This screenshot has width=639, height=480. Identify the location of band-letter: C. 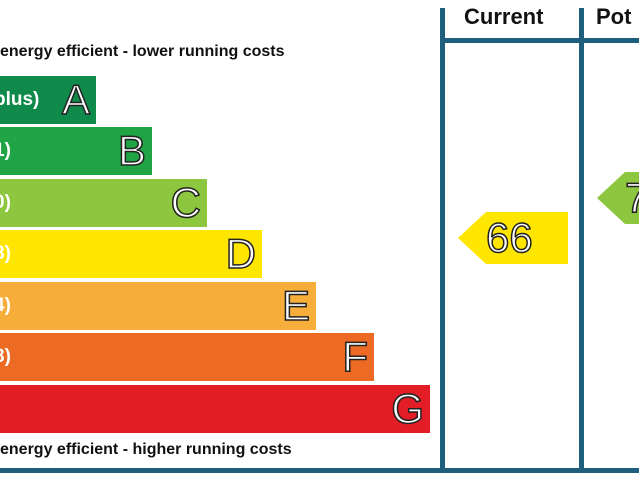
(186, 203).